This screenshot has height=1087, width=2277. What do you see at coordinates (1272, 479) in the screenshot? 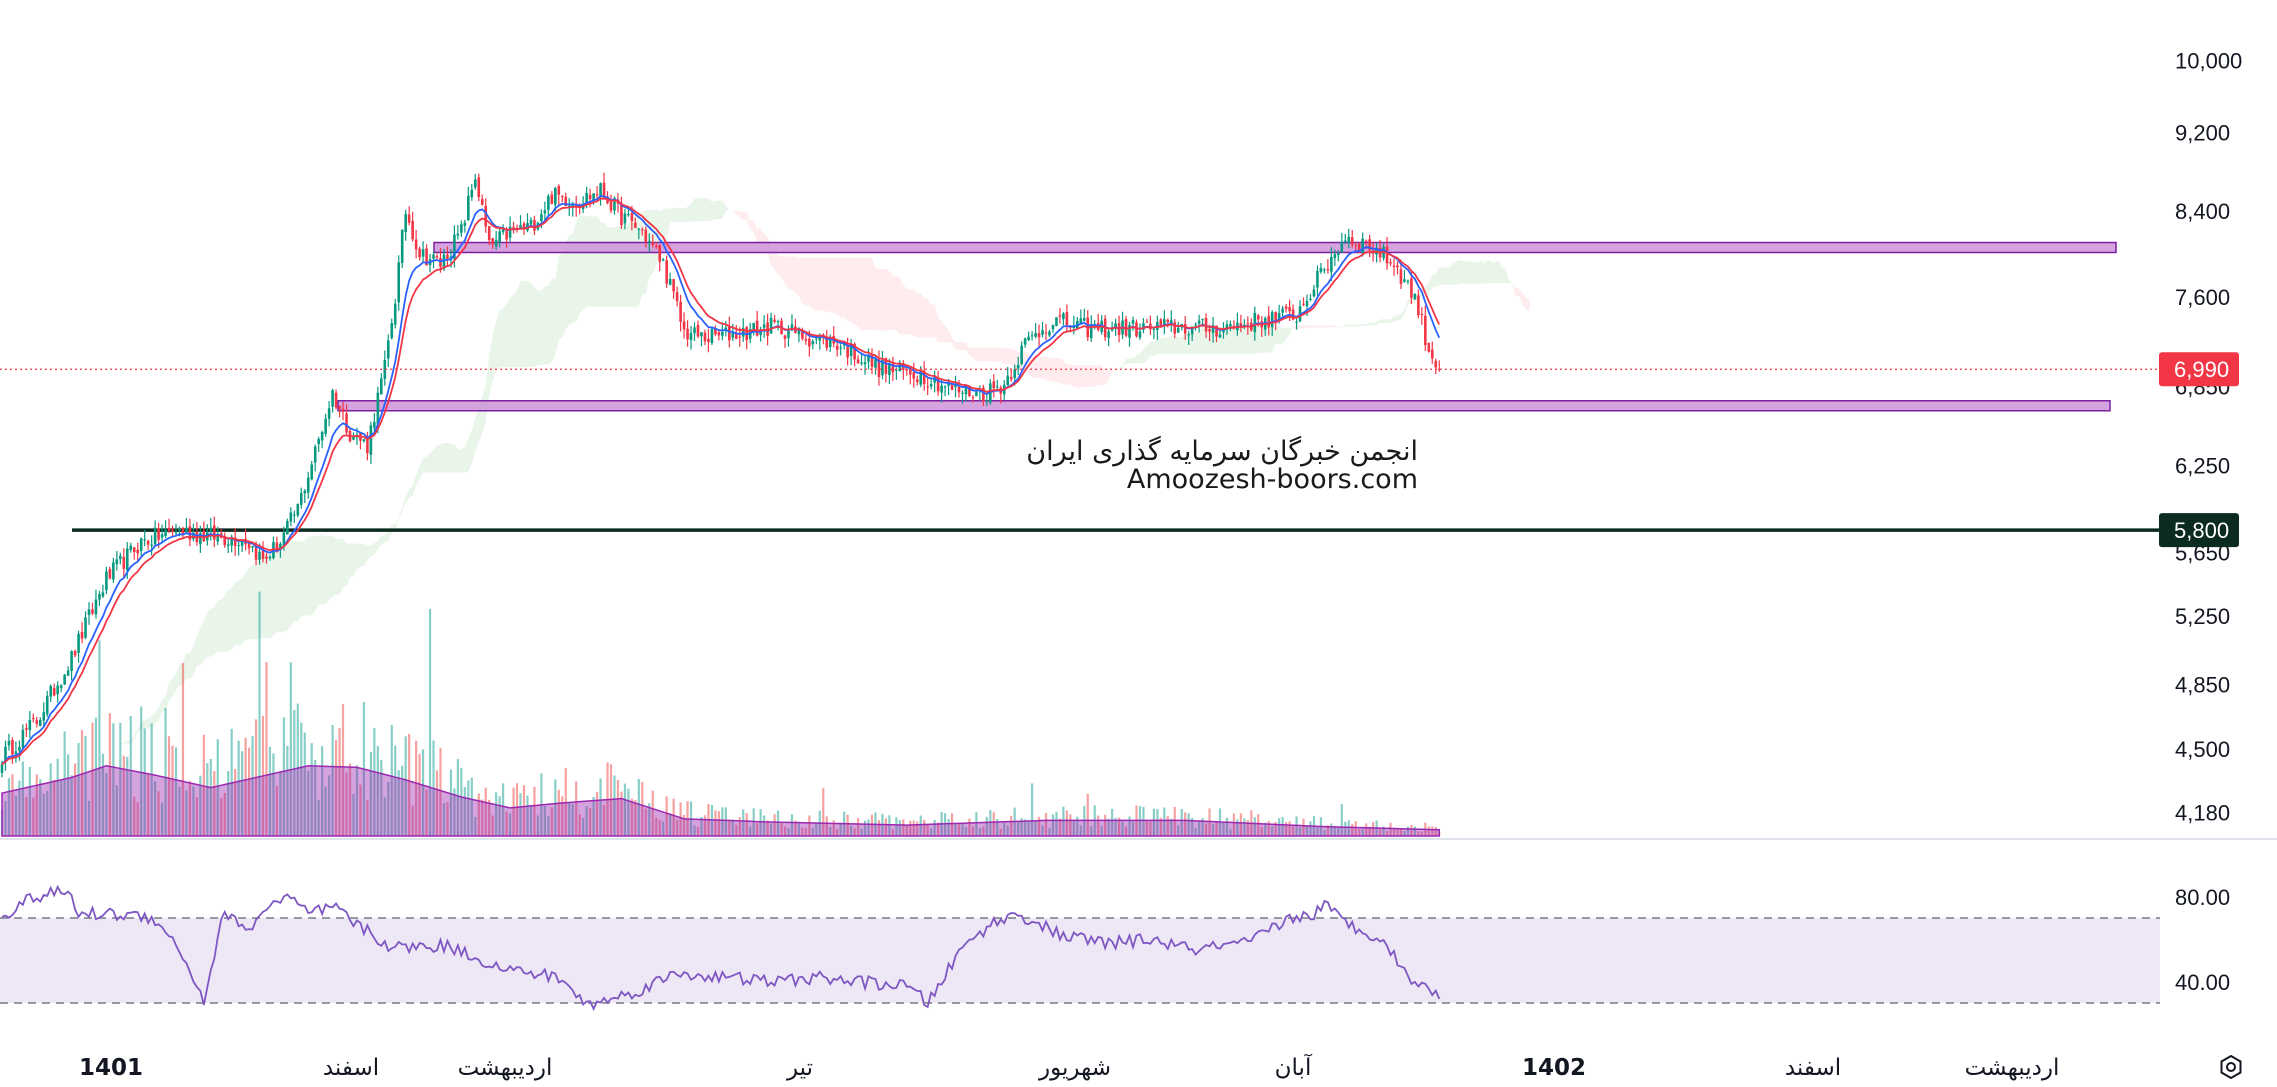
I see `watermark-url: Amoozesh-boors.com` at bounding box center [1272, 479].